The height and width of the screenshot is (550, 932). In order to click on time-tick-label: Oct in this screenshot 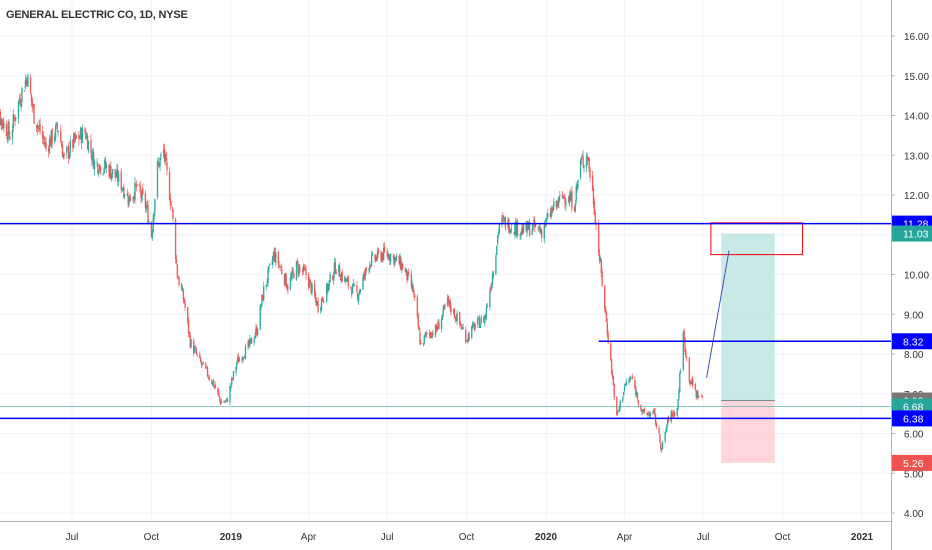, I will do `click(467, 537)`.